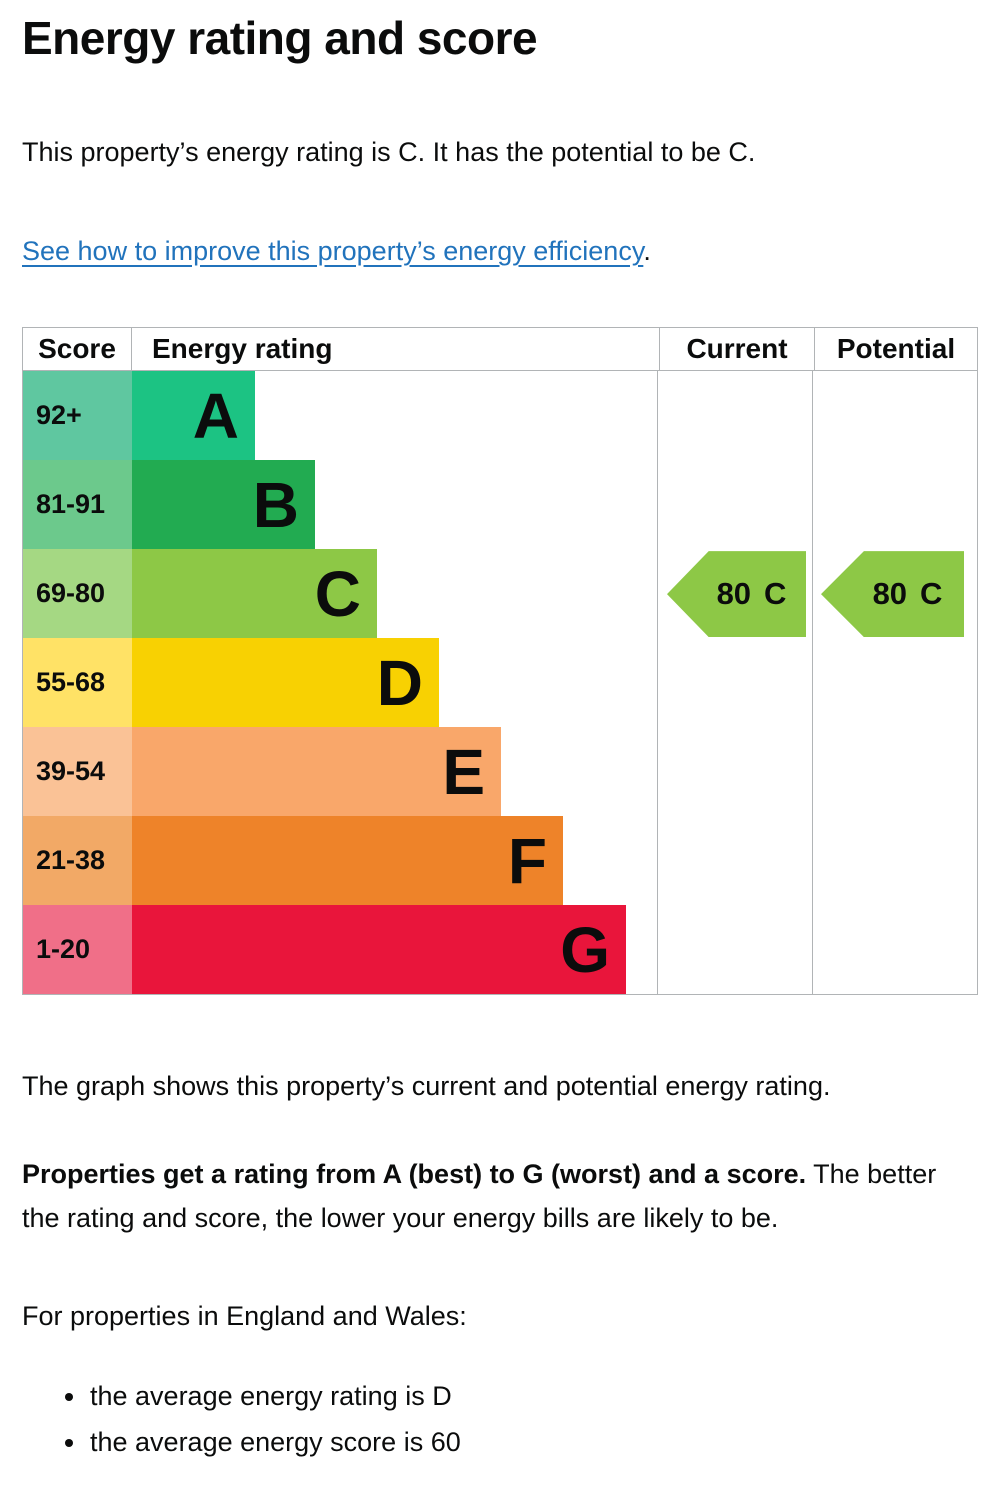 This screenshot has width=1000, height=1512. I want to click on link-suffix-period: ., so click(647, 250).